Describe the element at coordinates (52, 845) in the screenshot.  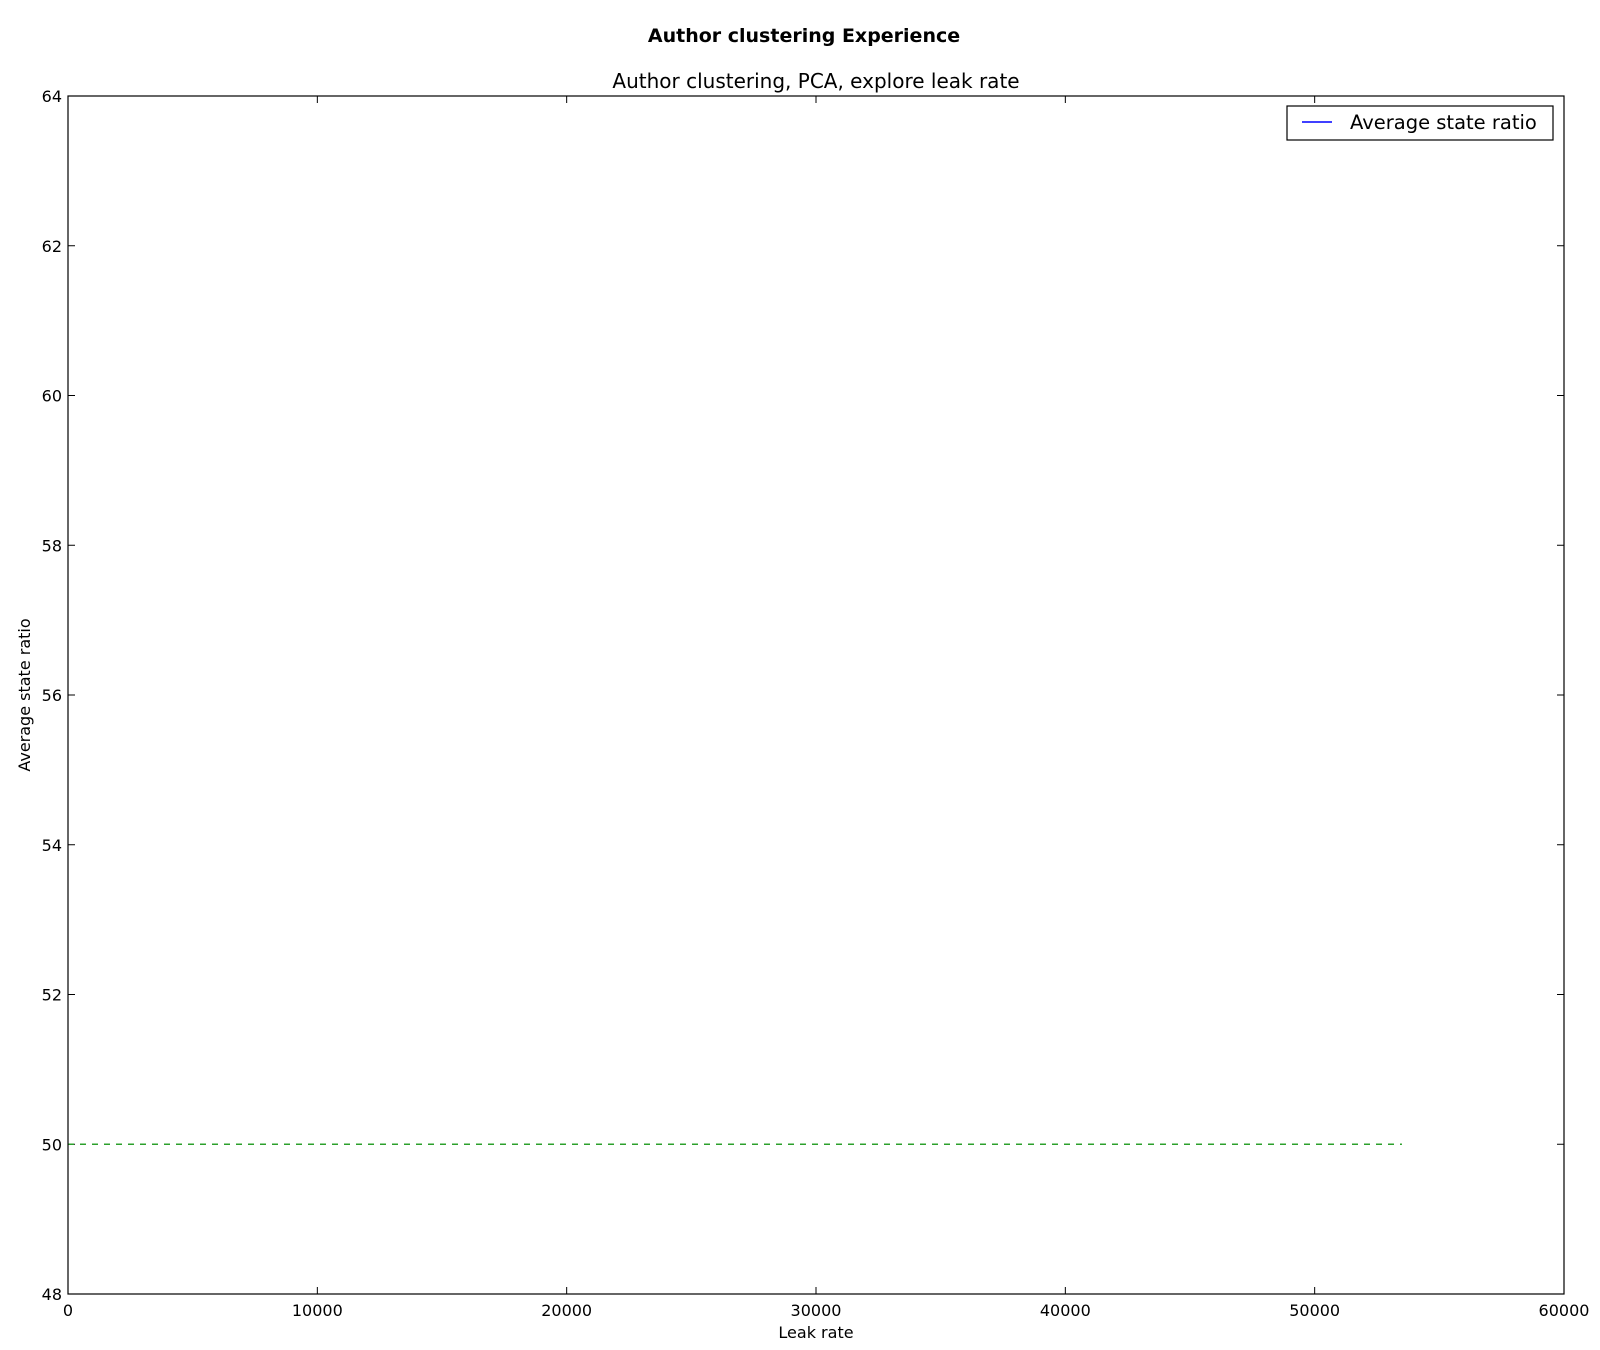
I see `y-tick-label: 54` at that location.